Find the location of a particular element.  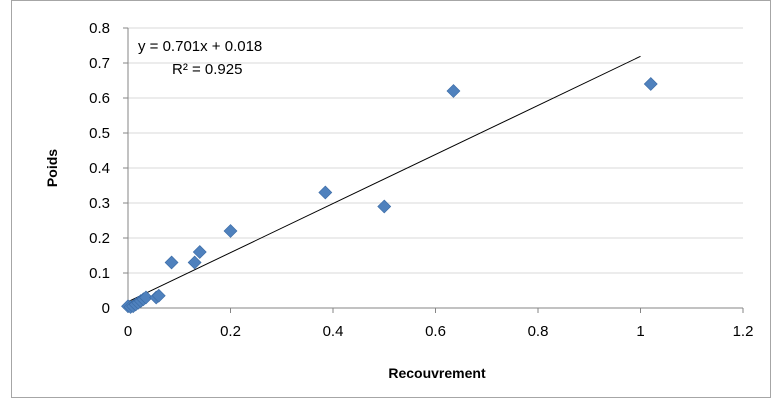

x-tick-label: 0.2 is located at coordinates (230, 331).